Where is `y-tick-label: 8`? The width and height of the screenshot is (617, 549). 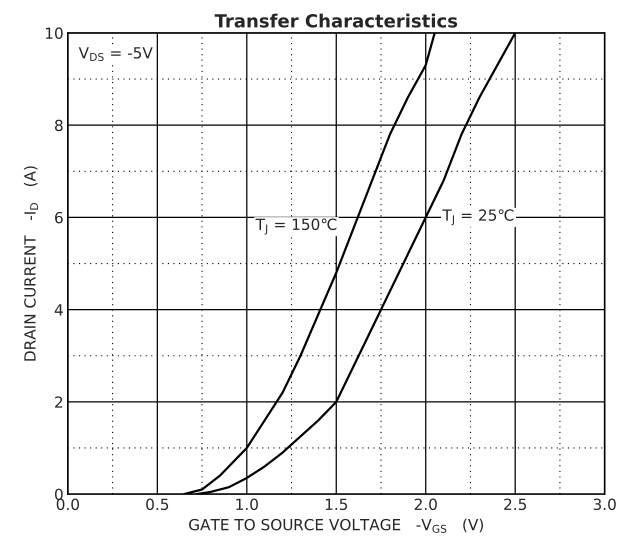
y-tick-label: 8 is located at coordinates (59, 126).